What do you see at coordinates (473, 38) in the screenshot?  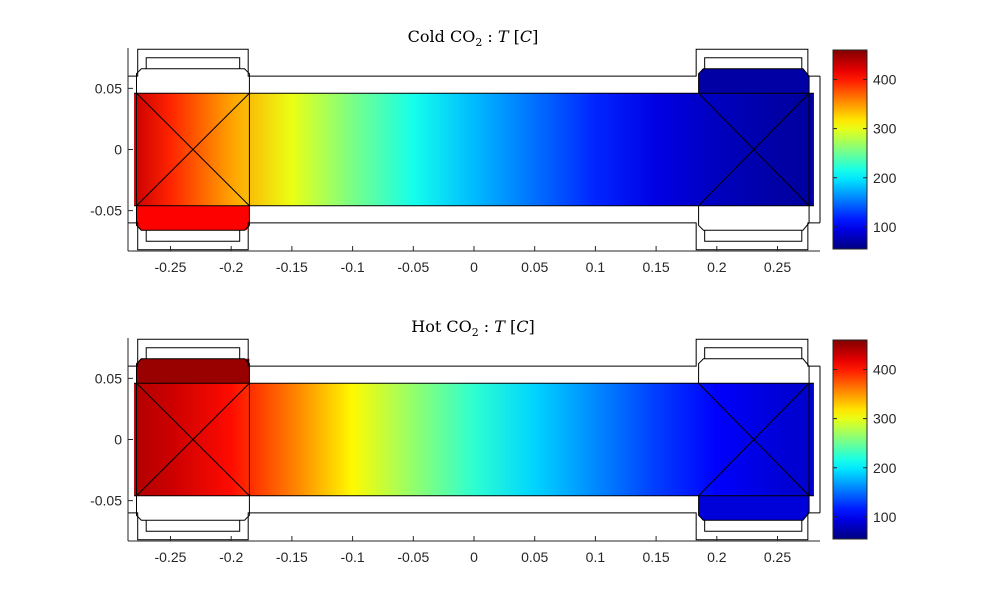 I see `chart-title: Cold CO2 : T [C]` at bounding box center [473, 38].